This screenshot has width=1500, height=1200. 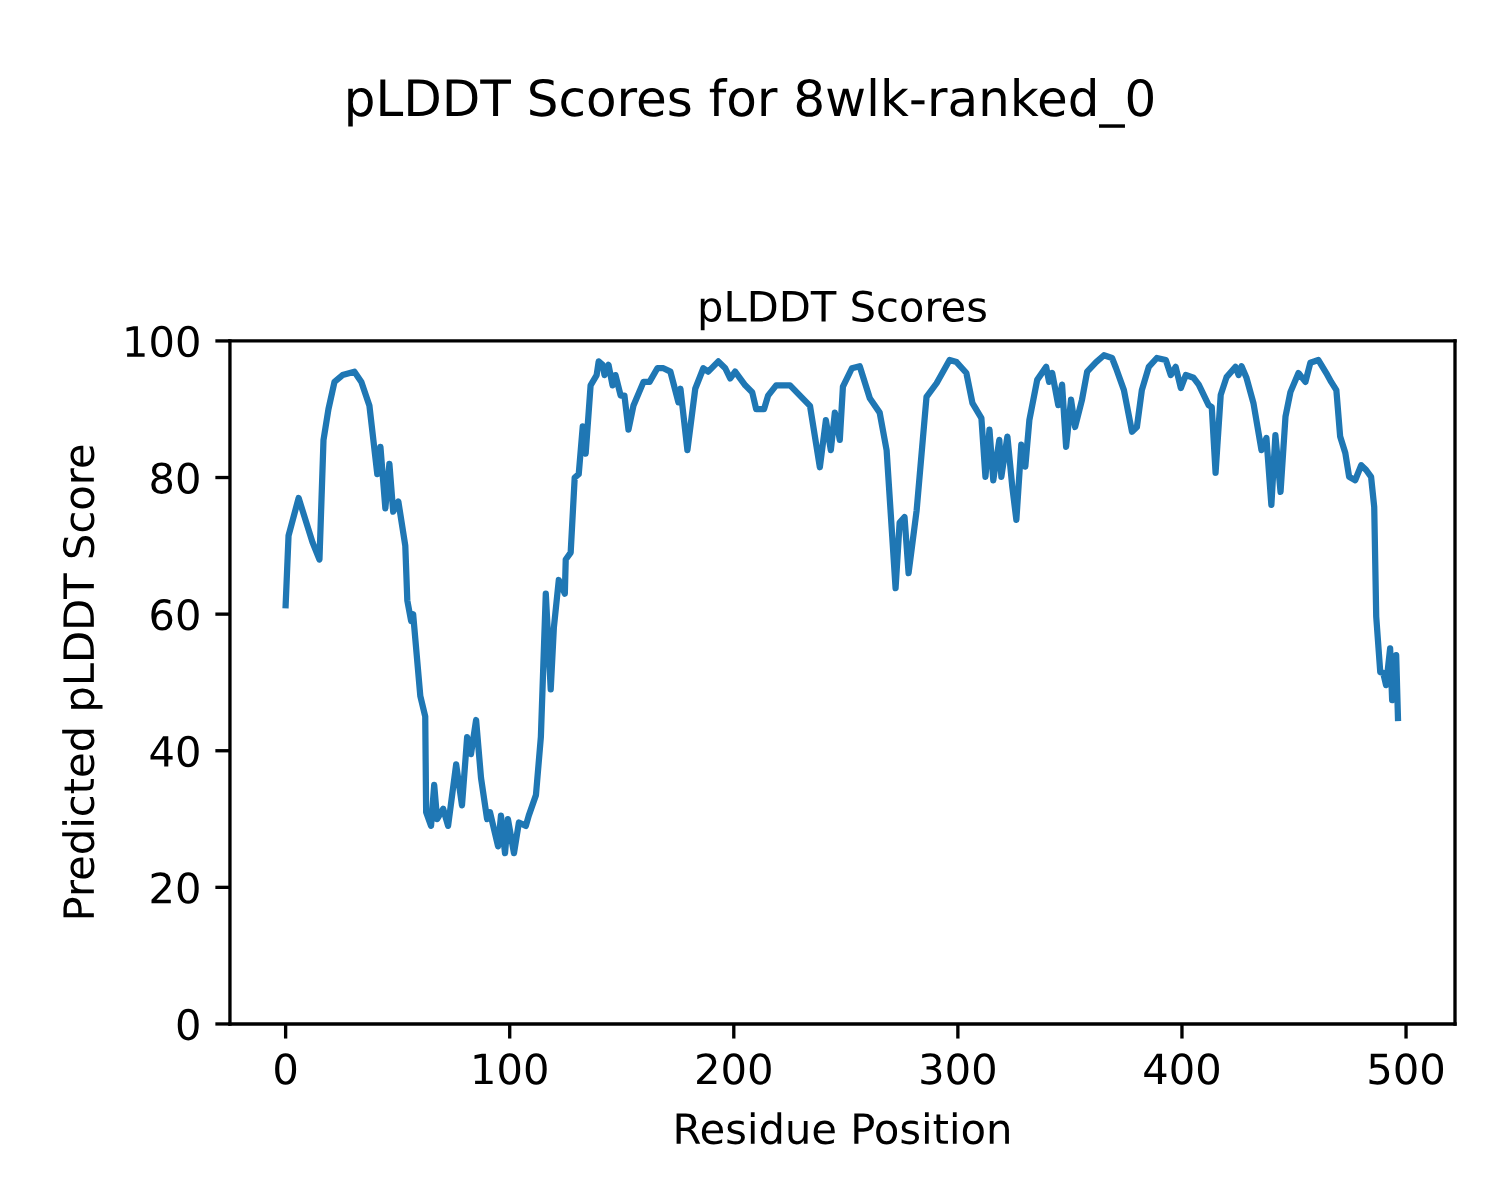 I want to click on y-tick-label: 100, so click(x=162, y=341).